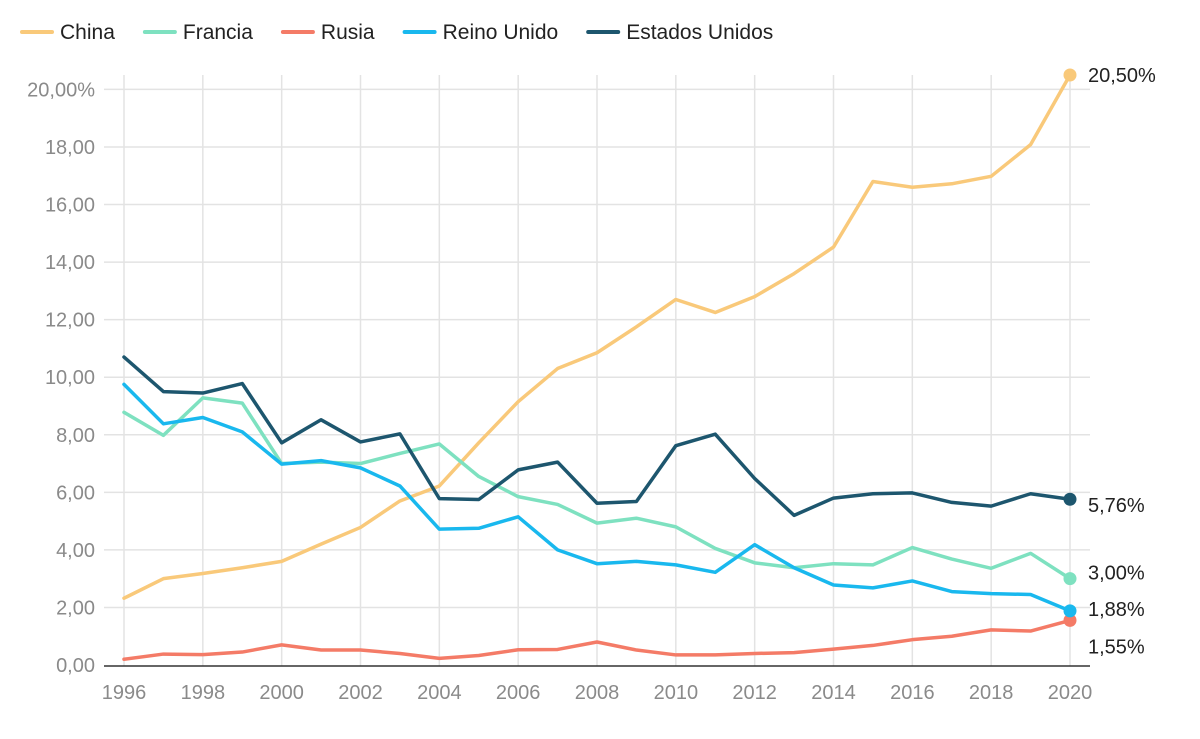 The height and width of the screenshot is (739, 1200). I want to click on y-tick-label: 12,00, so click(70, 321).